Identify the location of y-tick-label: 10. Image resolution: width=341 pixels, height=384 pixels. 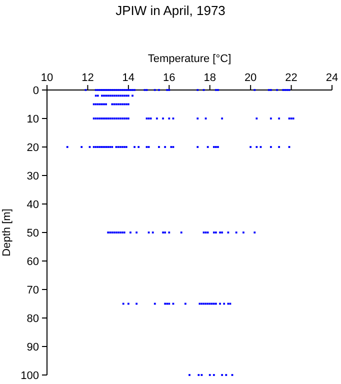
(32, 120).